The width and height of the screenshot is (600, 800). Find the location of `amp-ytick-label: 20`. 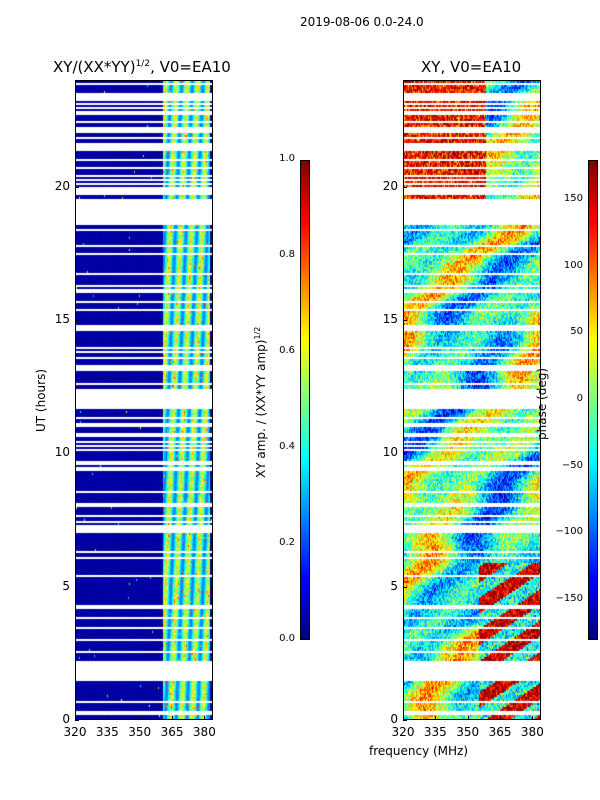

amp-ytick-label: 20 is located at coordinates (62, 185).